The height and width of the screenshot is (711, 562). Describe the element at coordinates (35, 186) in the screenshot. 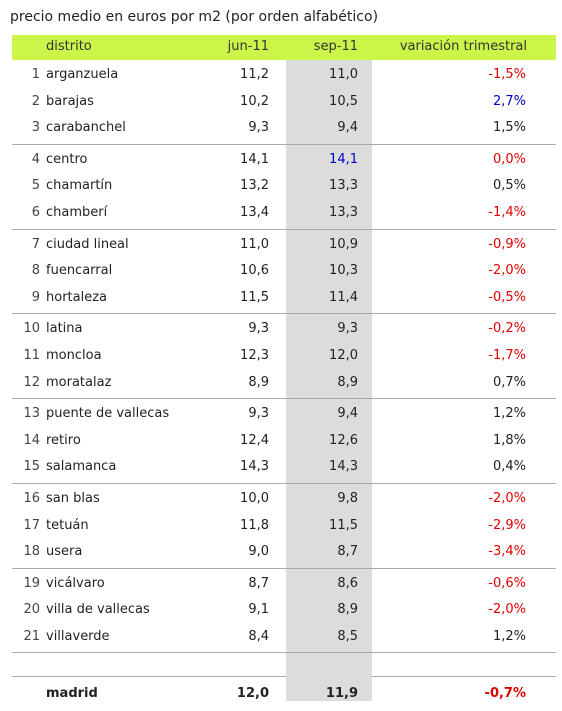

I see `row-number: 5` at that location.